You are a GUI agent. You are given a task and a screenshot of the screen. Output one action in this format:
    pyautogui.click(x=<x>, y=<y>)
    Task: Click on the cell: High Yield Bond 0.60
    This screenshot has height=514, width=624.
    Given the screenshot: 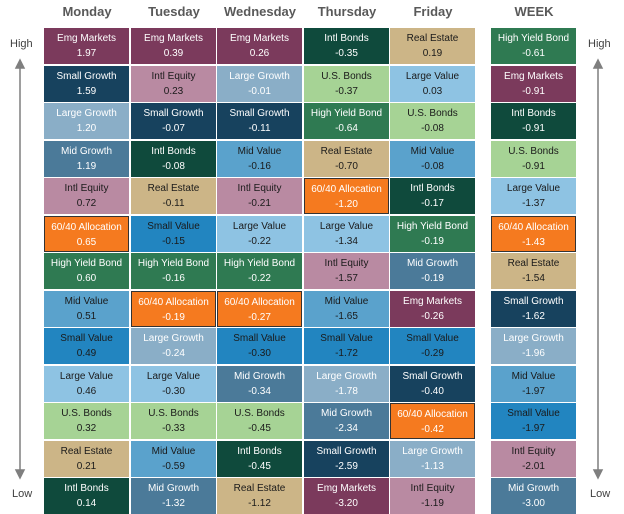 What is the action you would take?
    pyautogui.click(x=86, y=271)
    